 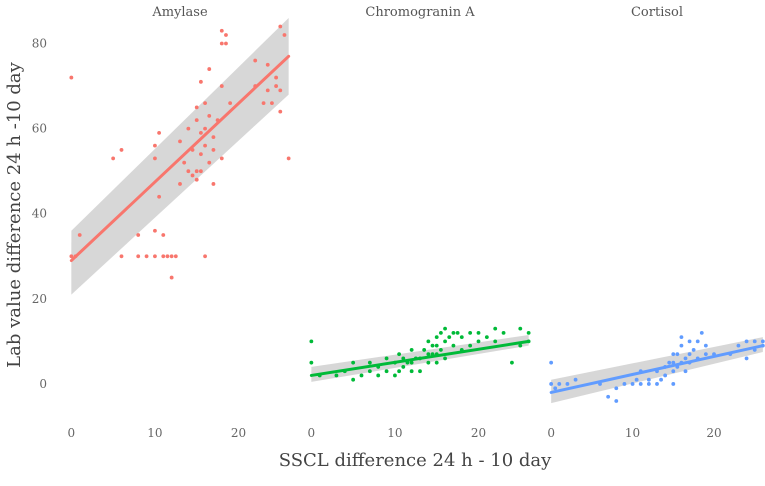 I want to click on y-tick-label: 80, so click(x=39, y=44).